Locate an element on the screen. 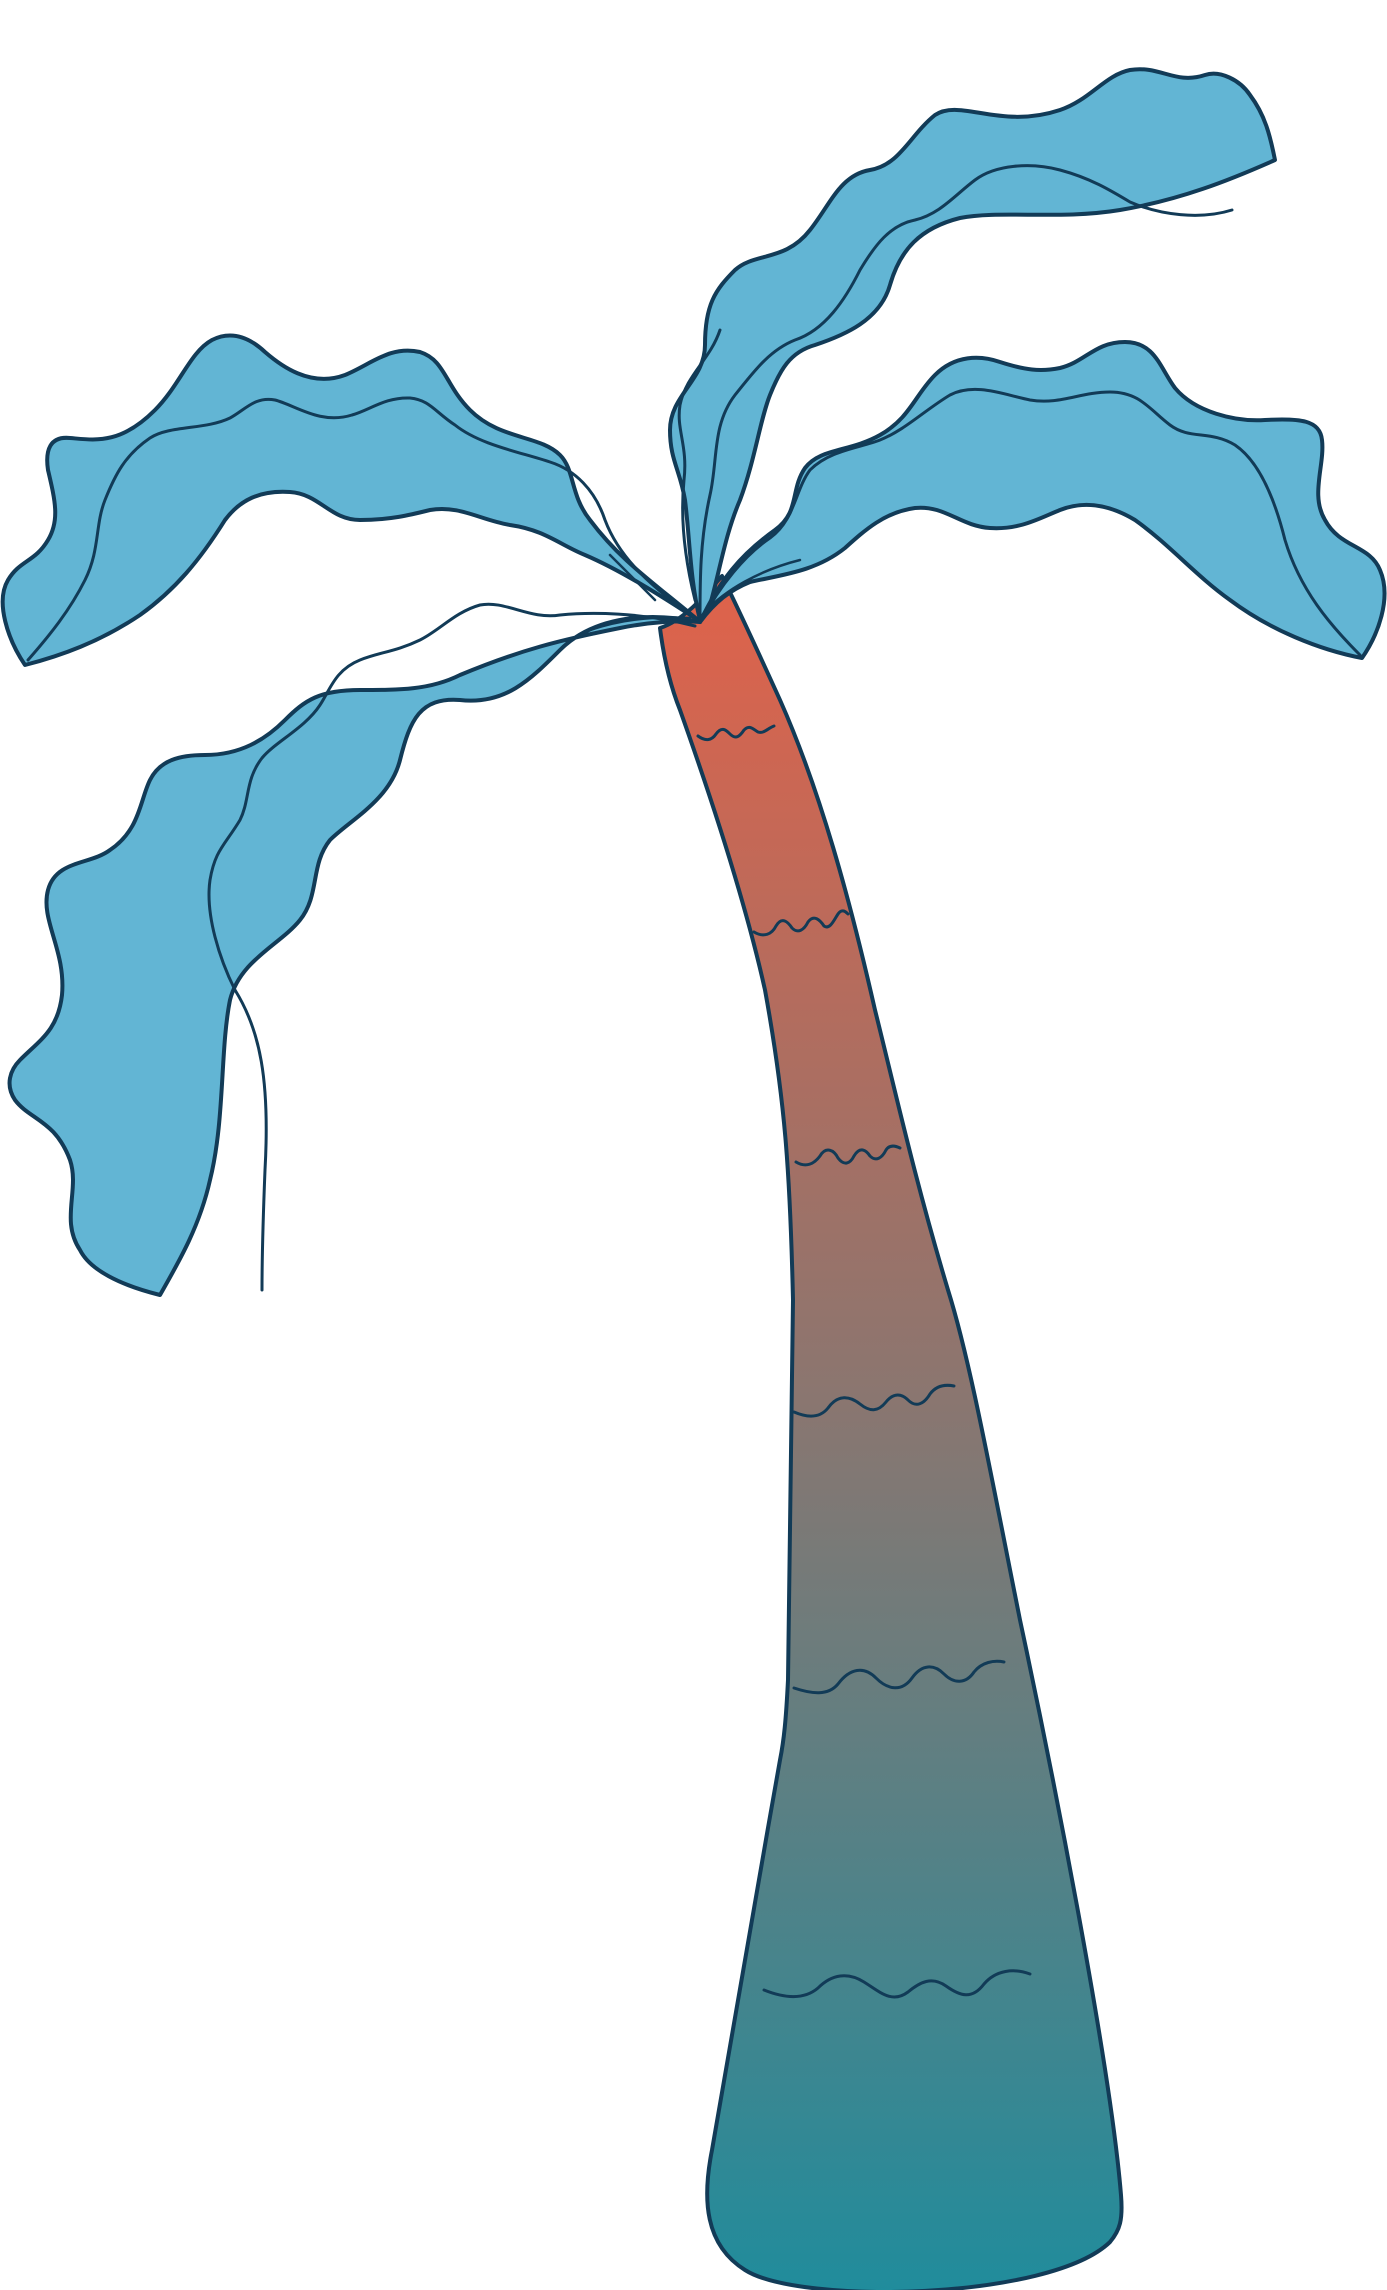 The height and width of the screenshot is (2290, 1387). frond-right is located at coordinates (1042, 500).